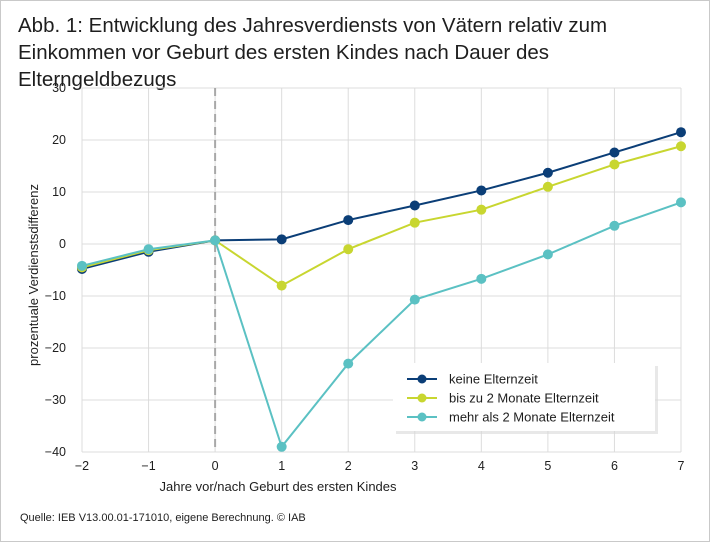 This screenshot has width=710, height=542. Describe the element at coordinates (493, 379) in the screenshot. I see `legend-label: keine Elternzeit` at that location.